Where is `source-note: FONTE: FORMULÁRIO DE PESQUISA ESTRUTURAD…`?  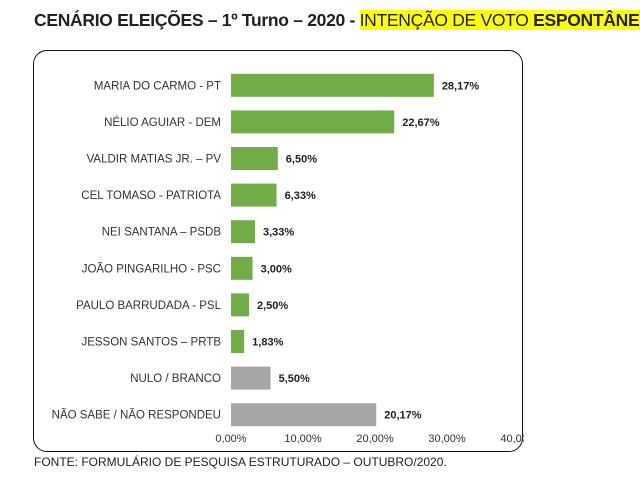 source-note: FONTE: FORMULÁRIO DE PESQUISA ESTRUTURAD… is located at coordinates (240, 462).